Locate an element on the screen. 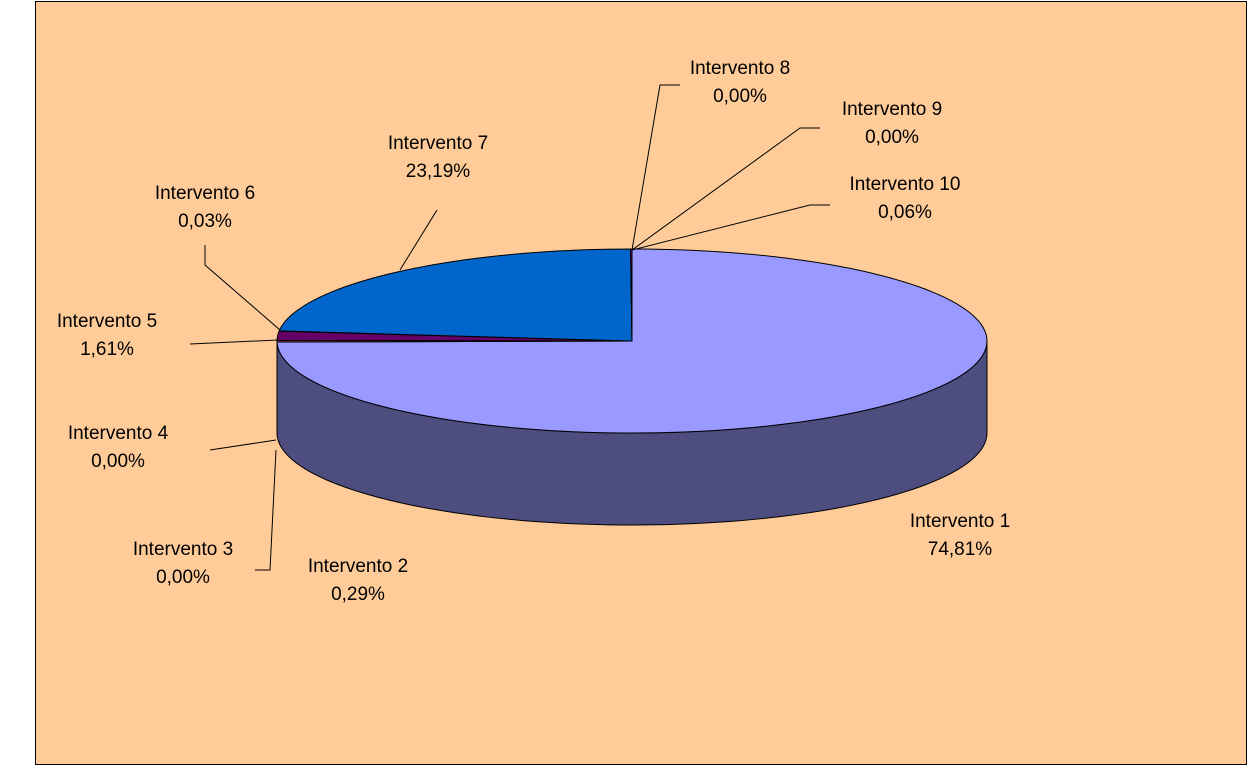  slice-label: Intervento 5 is located at coordinates (107, 321).